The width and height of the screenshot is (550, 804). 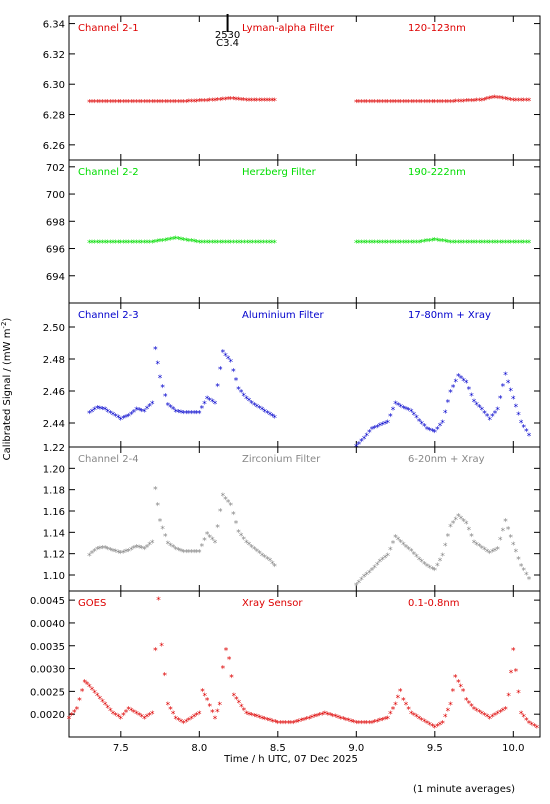 I want to click on y-tick-label: 6.28, so click(x=54, y=116).